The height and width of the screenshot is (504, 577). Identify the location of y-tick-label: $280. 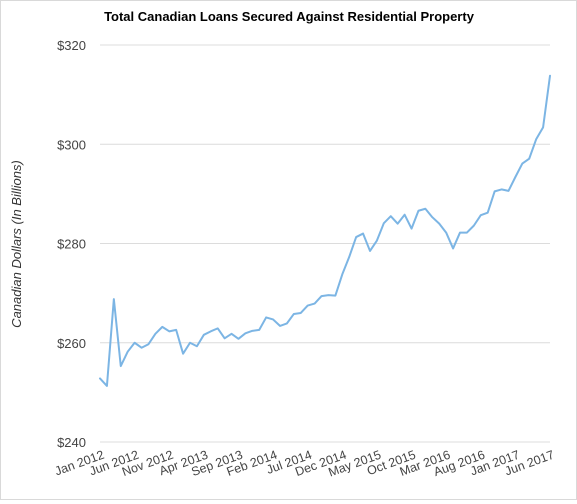
(71, 244).